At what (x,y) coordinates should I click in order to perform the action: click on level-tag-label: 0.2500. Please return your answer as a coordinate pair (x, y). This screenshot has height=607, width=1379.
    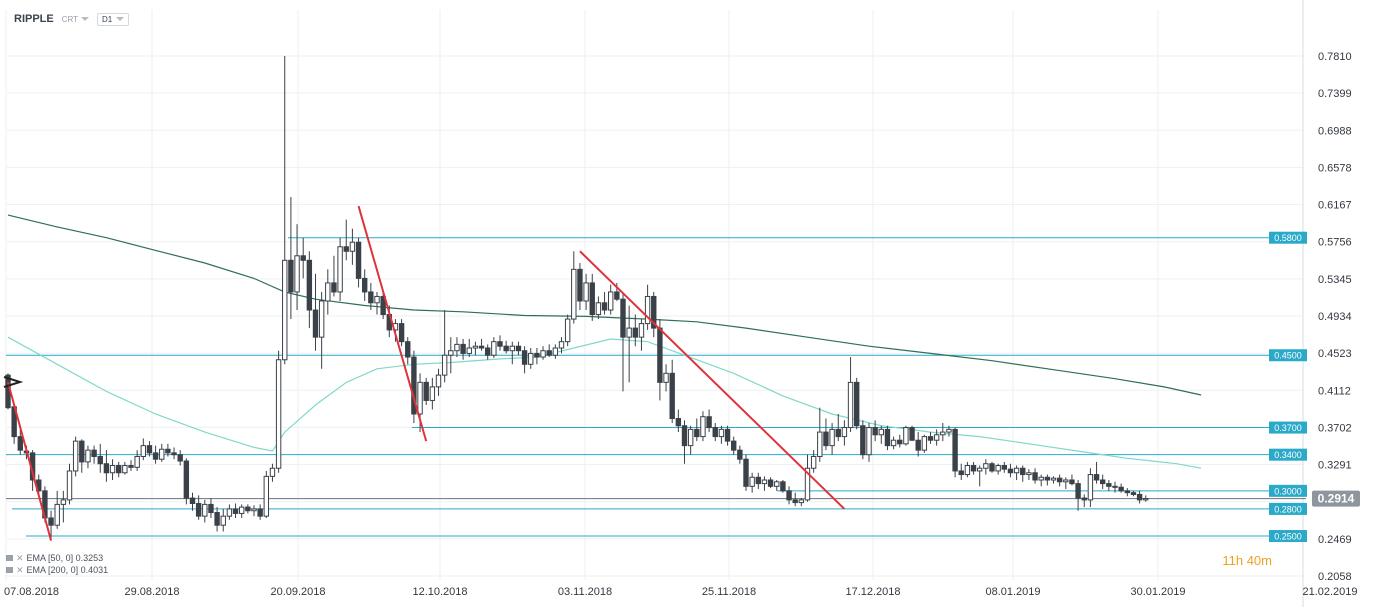
    Looking at the image, I should click on (1288, 537).